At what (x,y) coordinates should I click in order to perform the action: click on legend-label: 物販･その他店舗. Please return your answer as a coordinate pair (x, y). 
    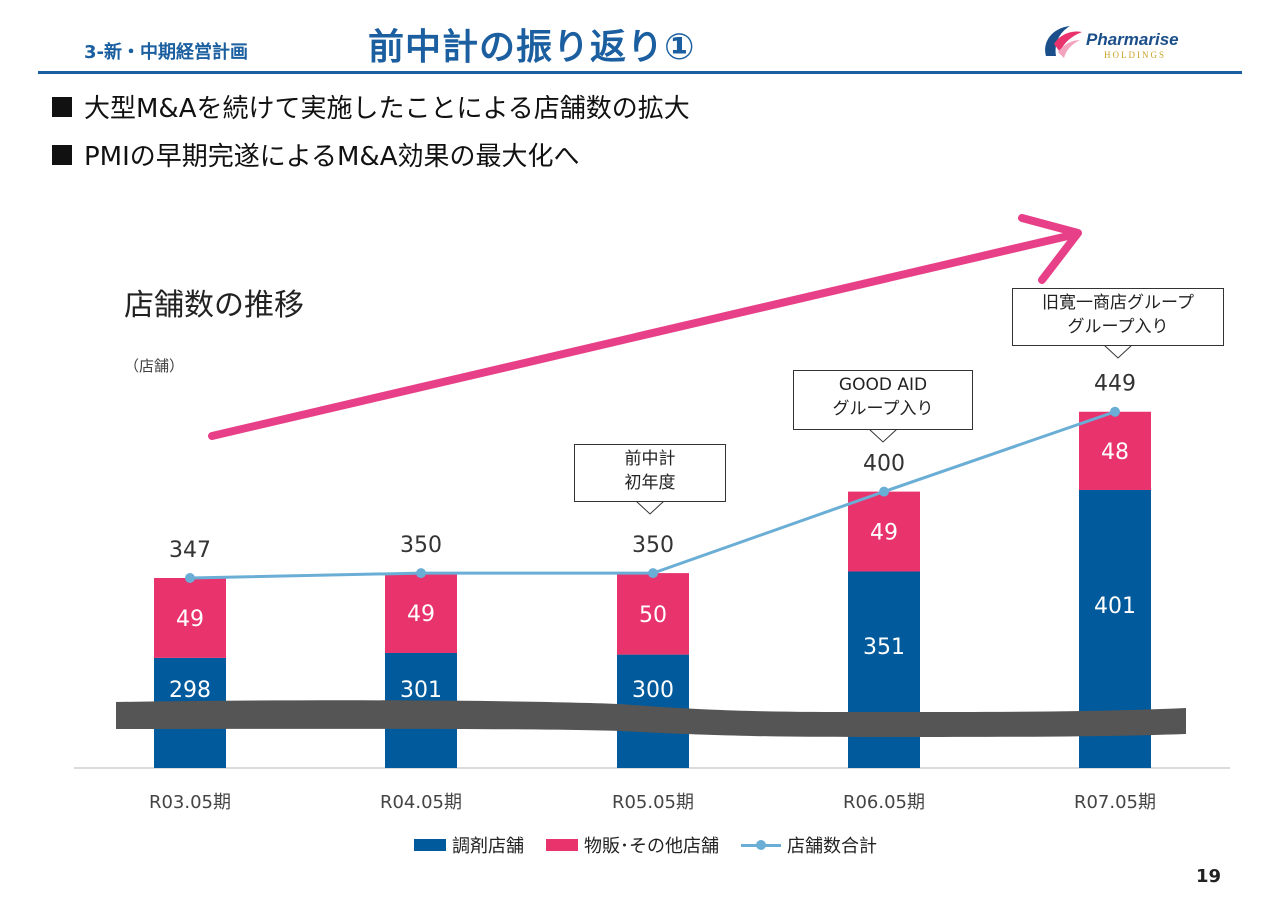
    Looking at the image, I should click on (651, 846).